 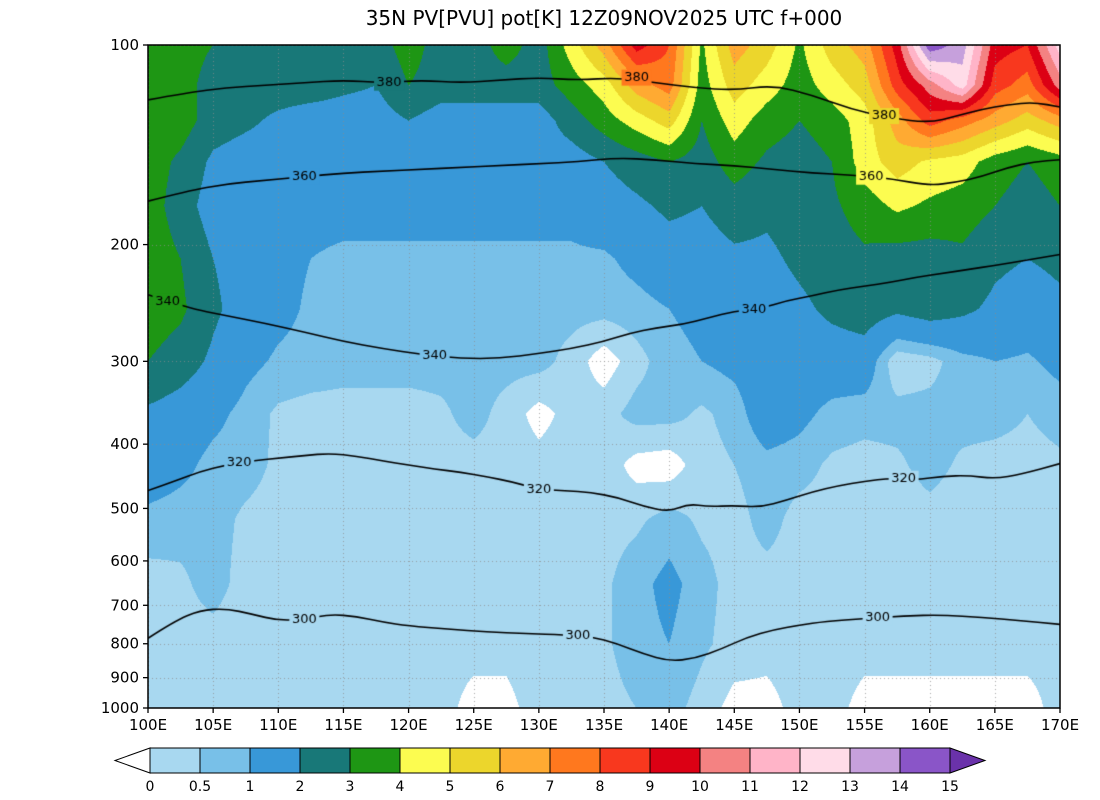 What do you see at coordinates (278, 725) in the screenshot?
I see `x-tick-label: 110E` at bounding box center [278, 725].